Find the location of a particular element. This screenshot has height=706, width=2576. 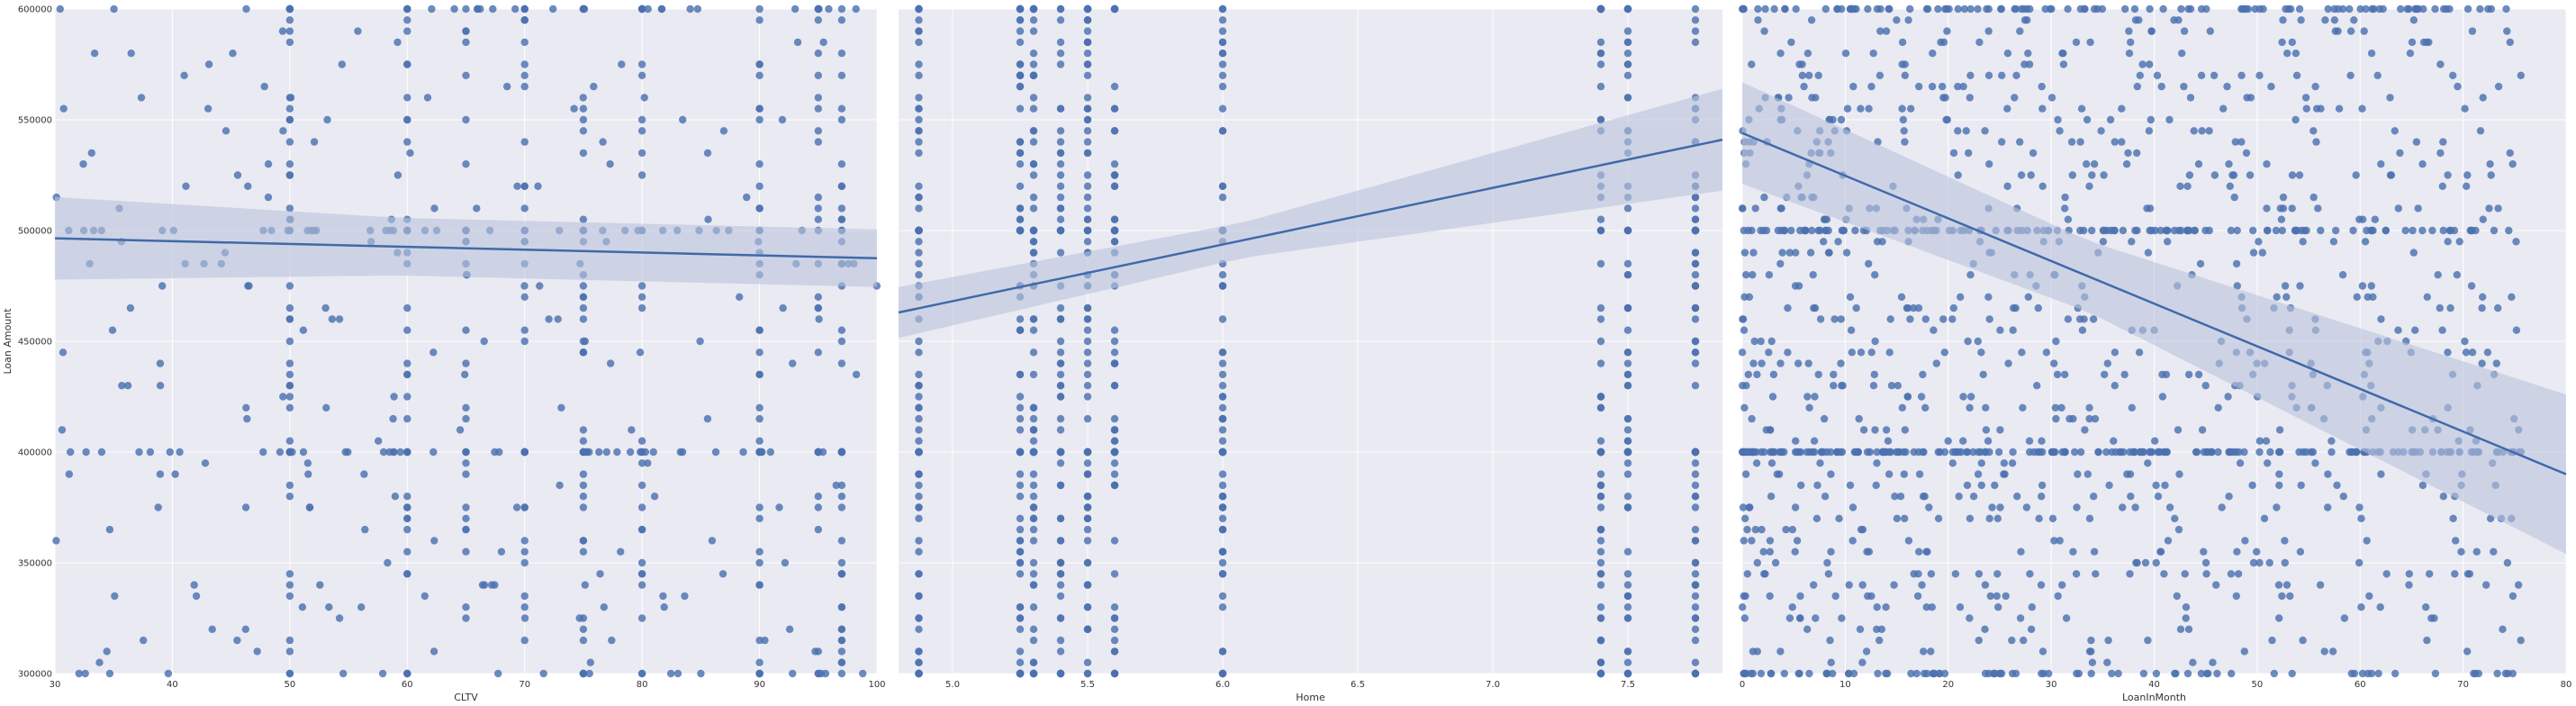

x-axis-label: CLTV is located at coordinates (466, 697).